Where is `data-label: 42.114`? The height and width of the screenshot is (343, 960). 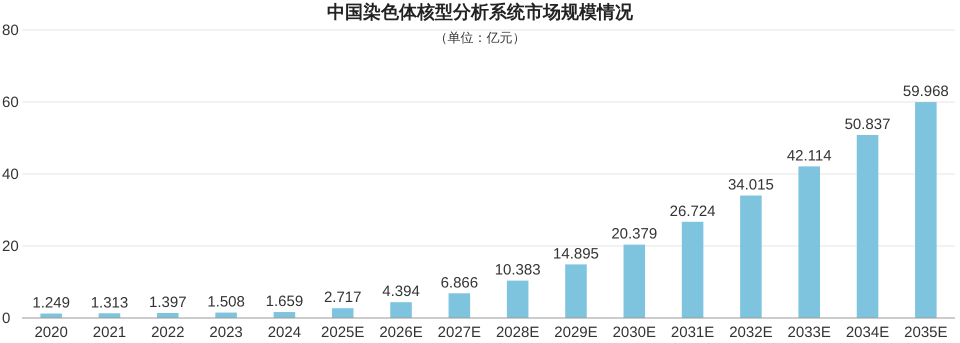
data-label: 42.114 is located at coordinates (809, 155).